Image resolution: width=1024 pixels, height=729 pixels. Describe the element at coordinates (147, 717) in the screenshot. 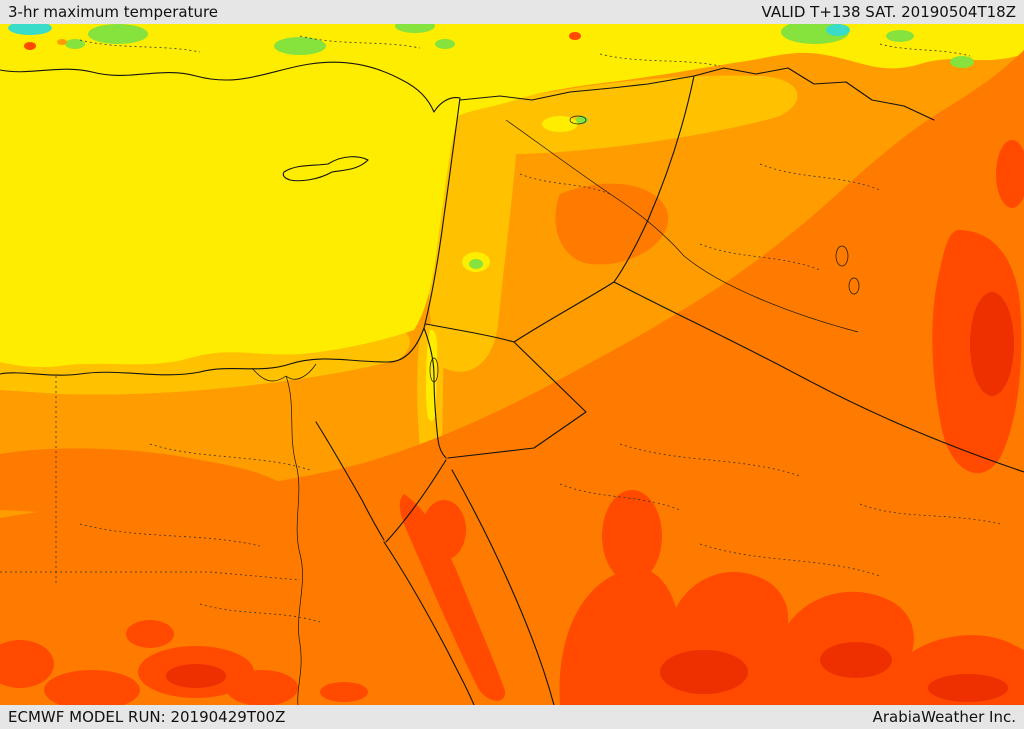

I see `model-run-label: ECMWF MODEL RUN: 20190429T00Z` at that location.